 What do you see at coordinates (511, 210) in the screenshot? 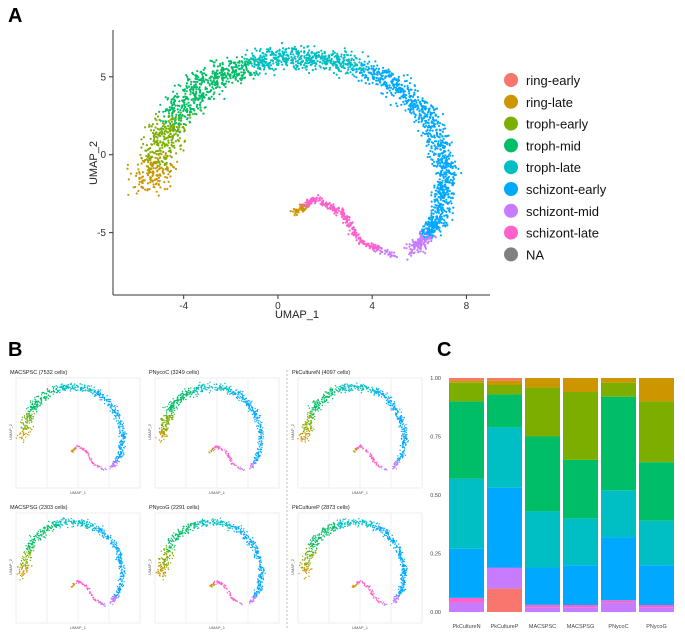
I see `legend-swatch-schizont-mid` at bounding box center [511, 210].